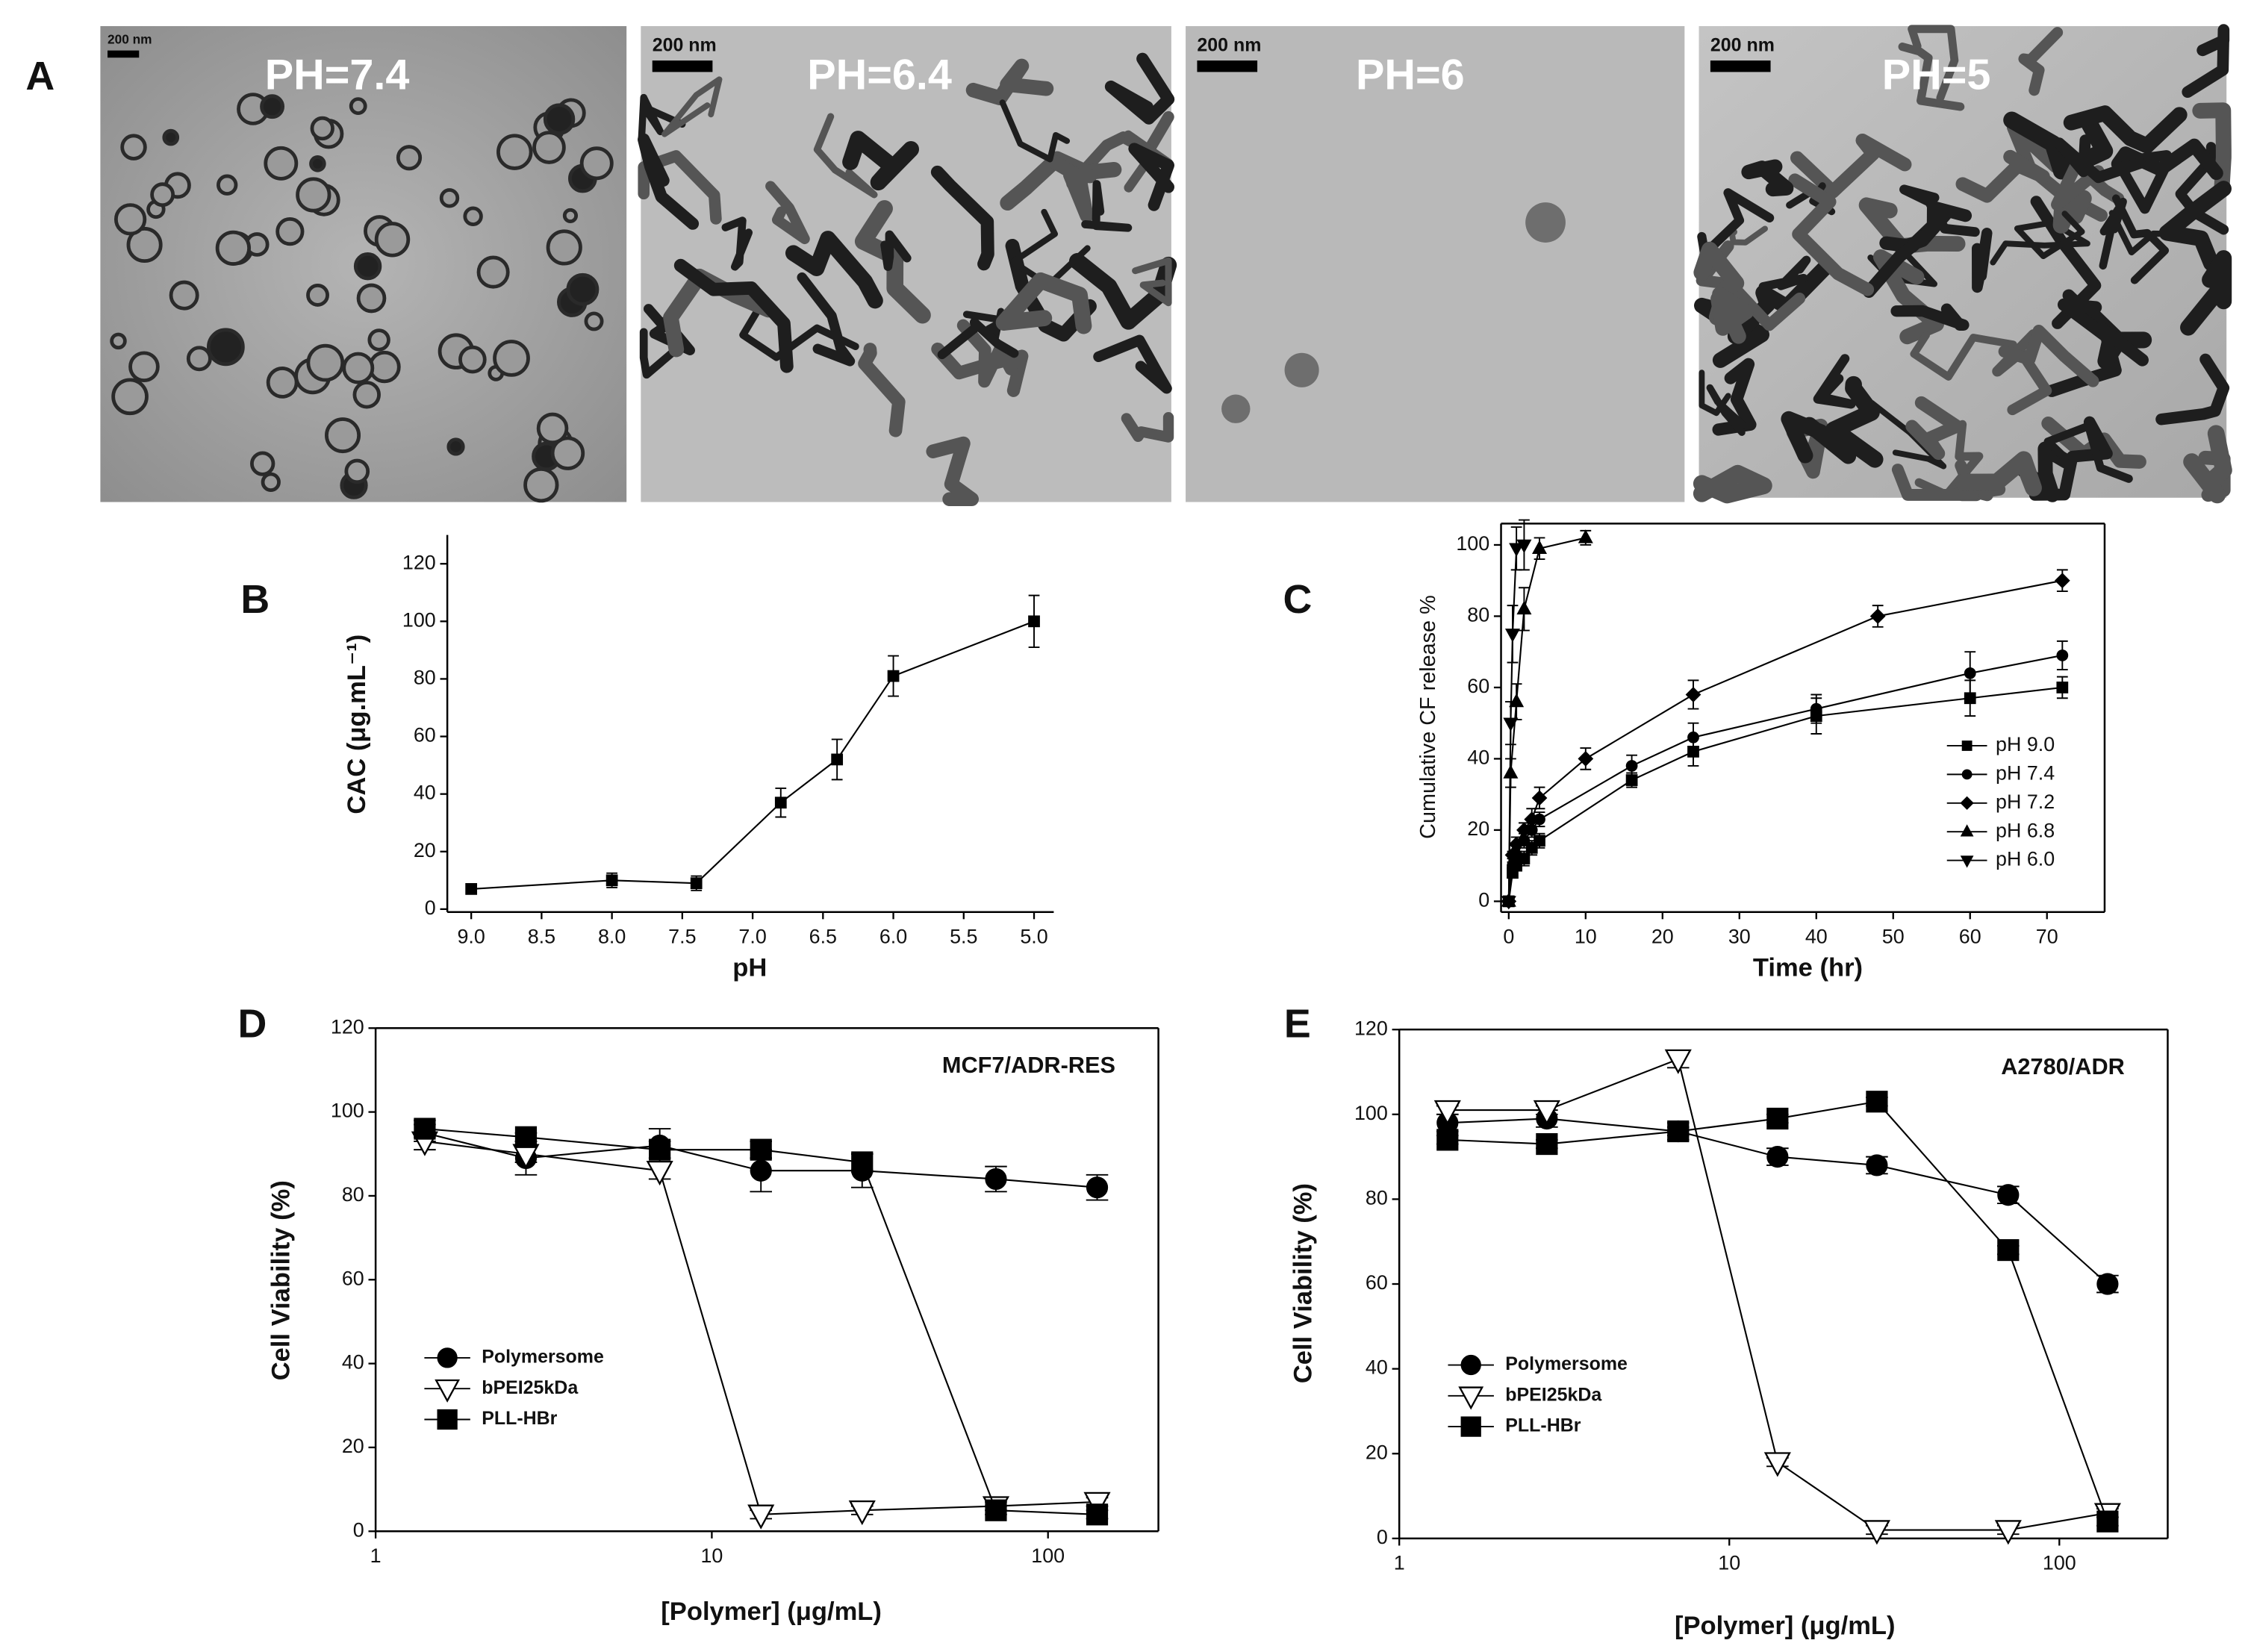  I want to click on legend-label: Polymersome, so click(543, 1357).